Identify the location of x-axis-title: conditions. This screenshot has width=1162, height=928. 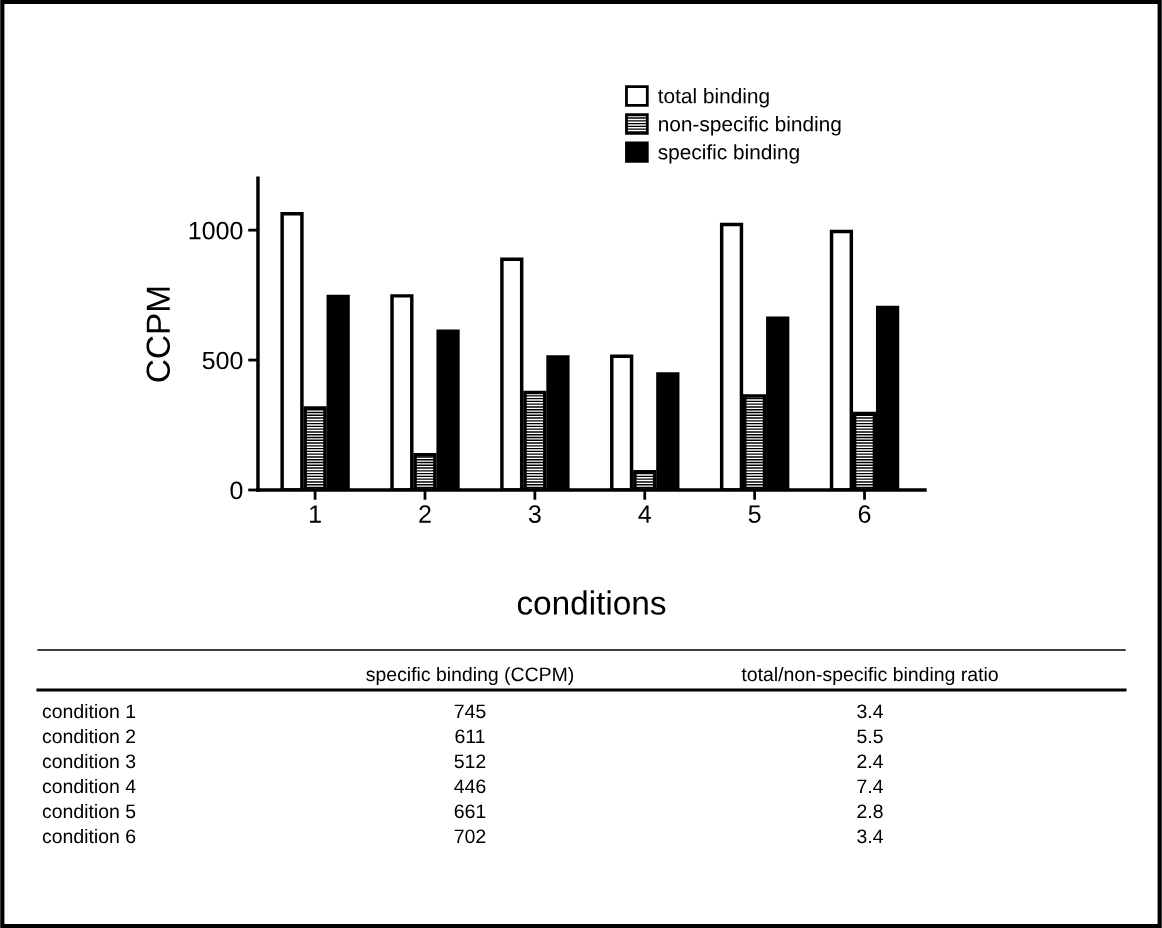
(591, 602).